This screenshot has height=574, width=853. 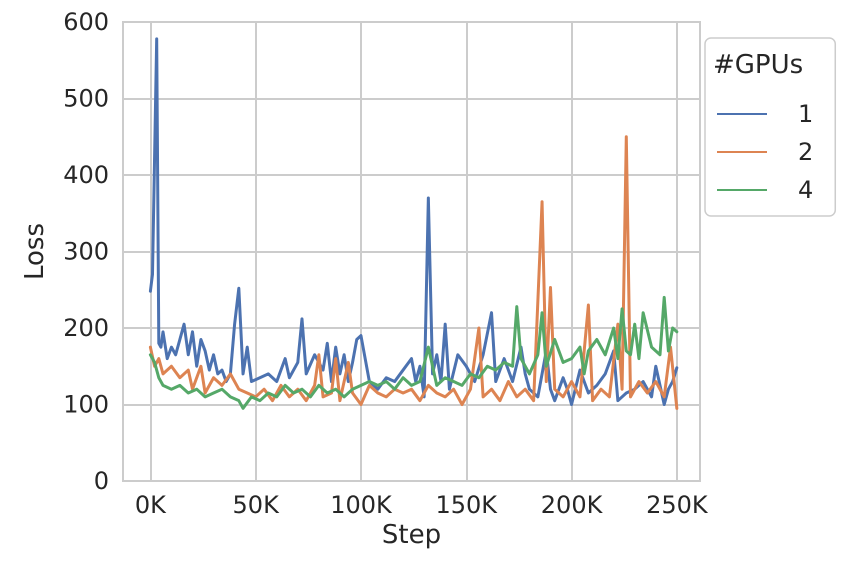 What do you see at coordinates (86, 98) in the screenshot?
I see `y-tick-label: 500` at bounding box center [86, 98].